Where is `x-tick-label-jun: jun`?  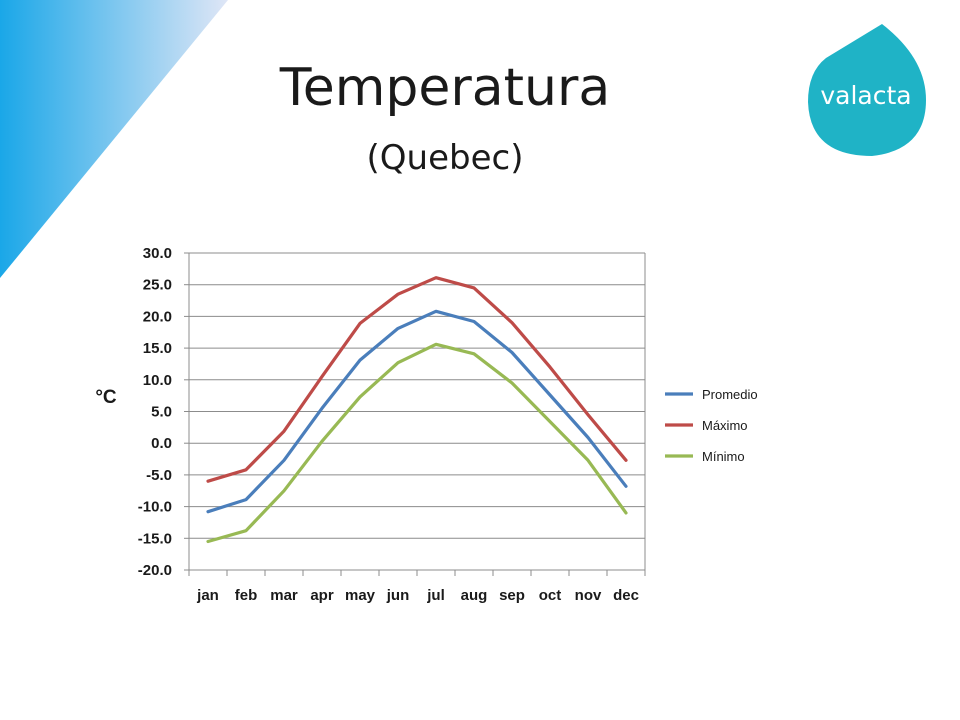 x-tick-label-jun: jun is located at coordinates (398, 595).